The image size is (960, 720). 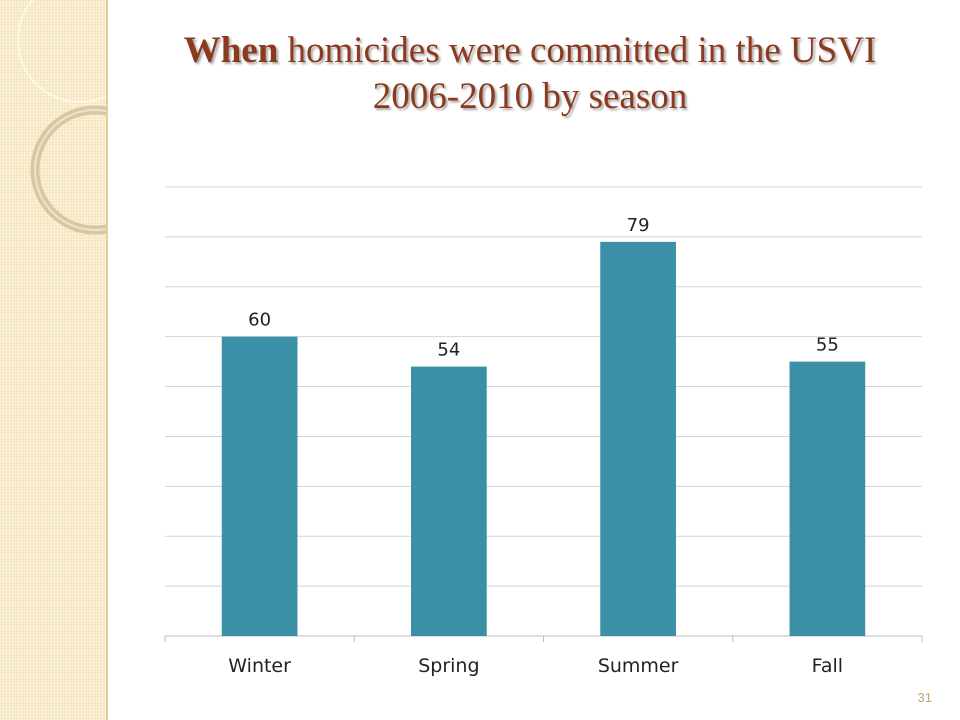 I want to click on bar-spring, so click(x=449, y=501).